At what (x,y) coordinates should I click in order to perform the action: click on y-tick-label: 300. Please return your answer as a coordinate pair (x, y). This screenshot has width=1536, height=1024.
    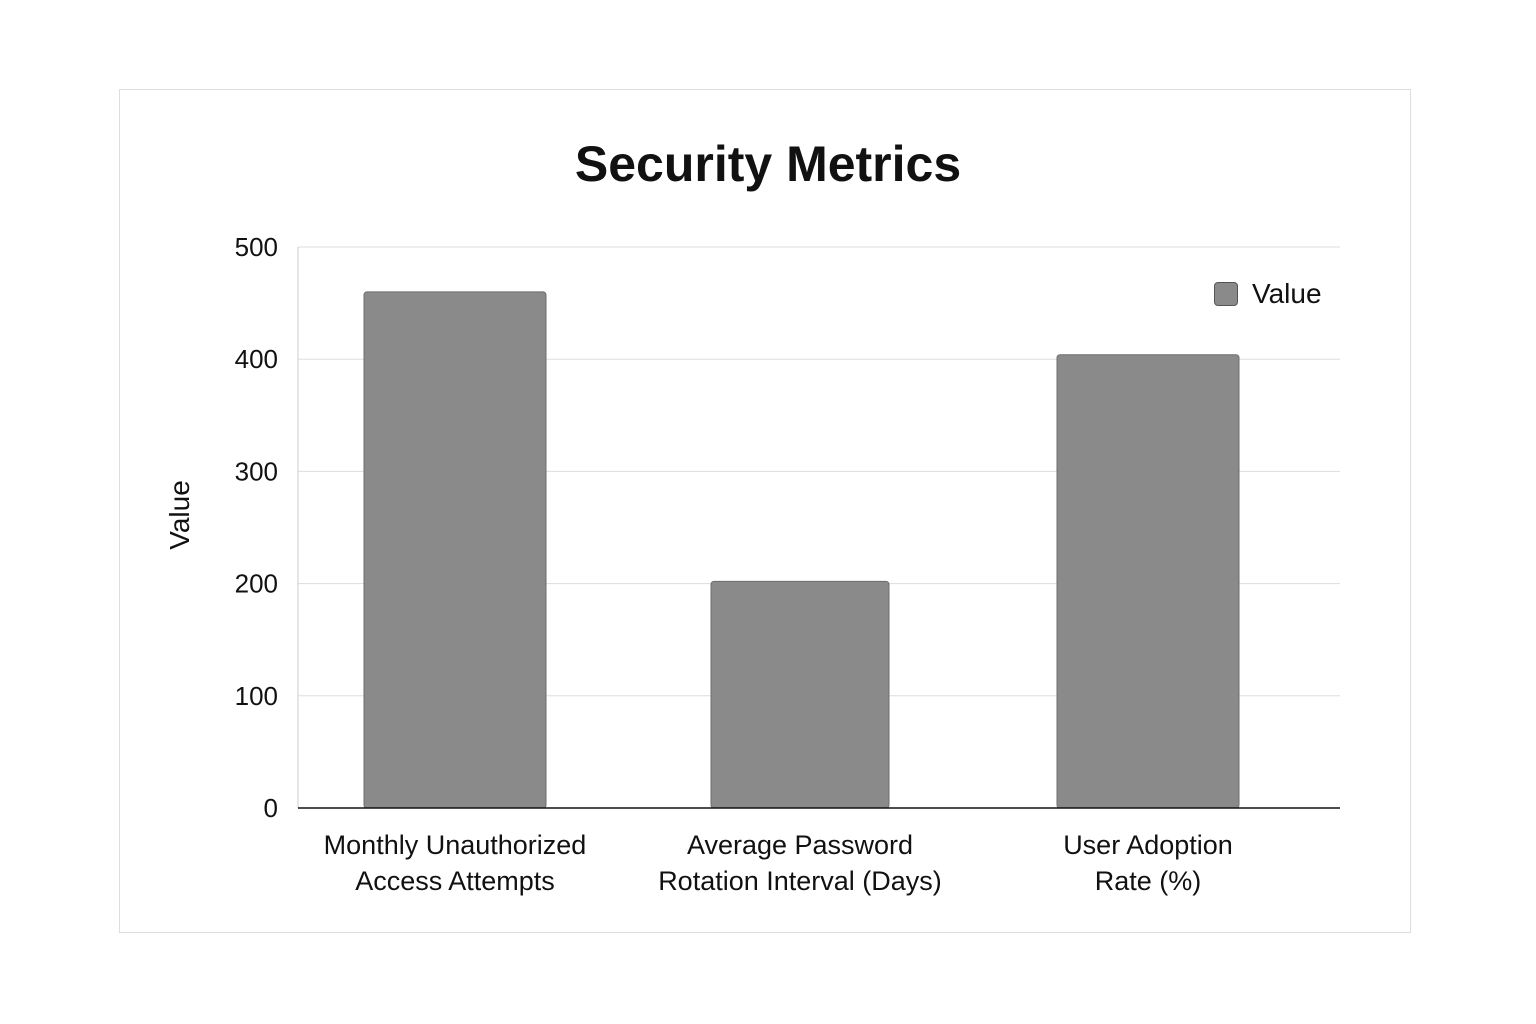
    Looking at the image, I should click on (256, 471).